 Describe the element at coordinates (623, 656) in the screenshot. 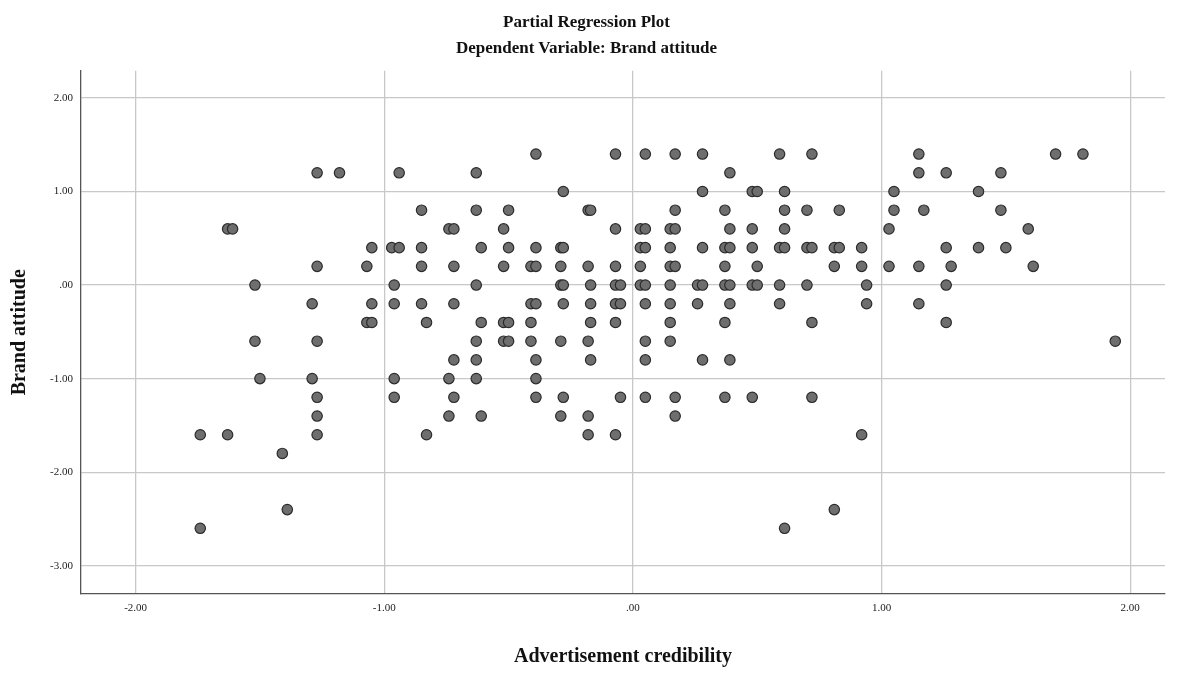

I see `x-axis-title: Advertisement credibility` at that location.